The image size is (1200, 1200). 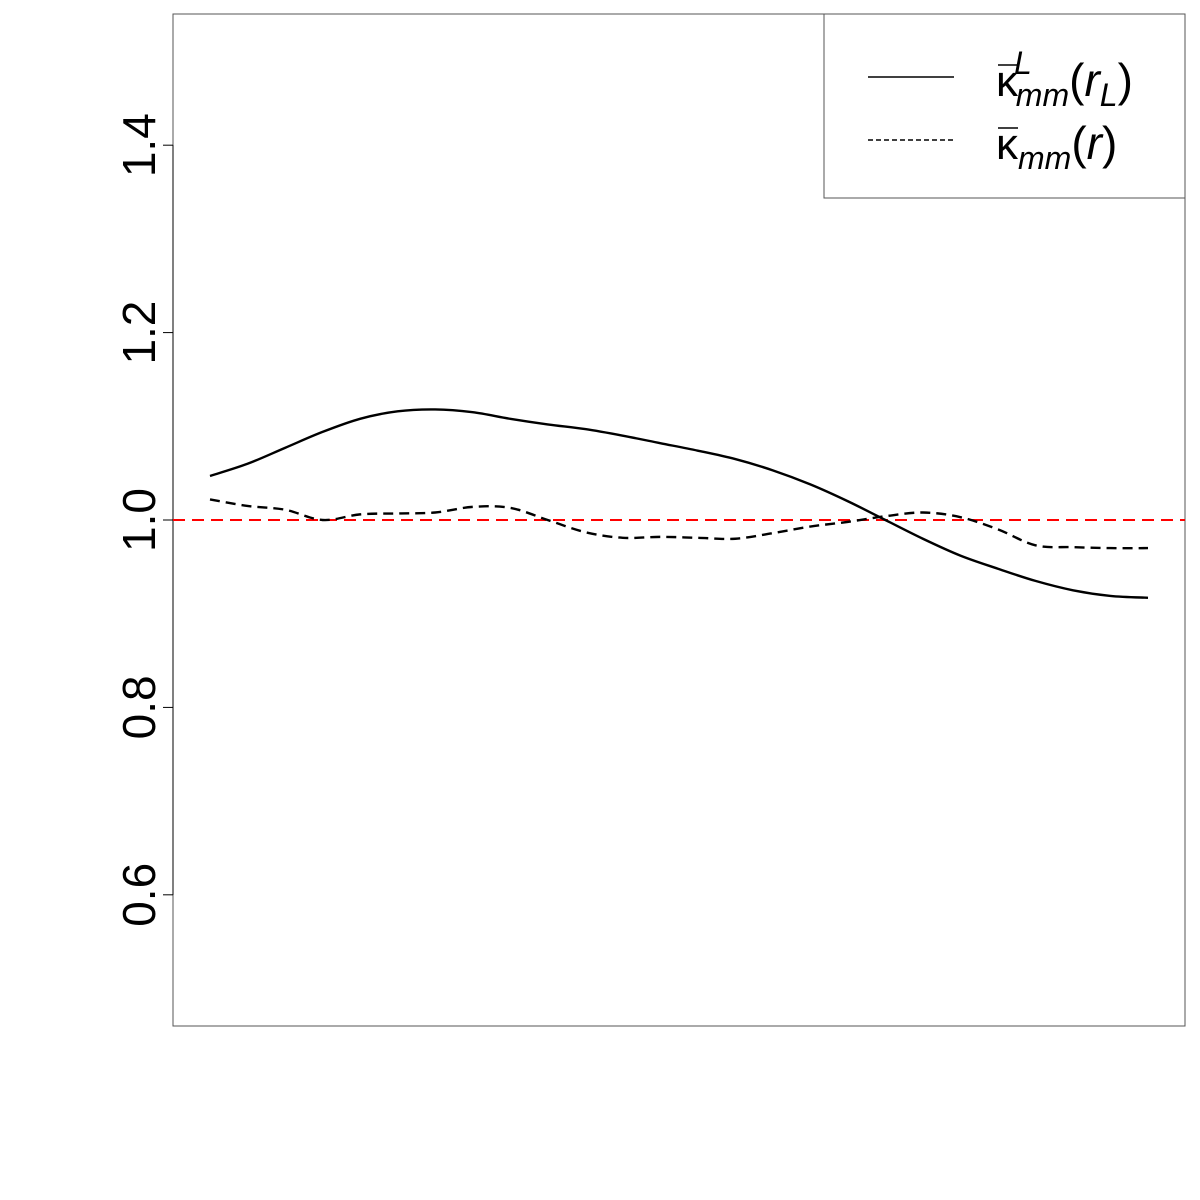 I want to click on y-axis: 0.6 0.8 1.0 1.2 1.4, so click(x=143, y=520).